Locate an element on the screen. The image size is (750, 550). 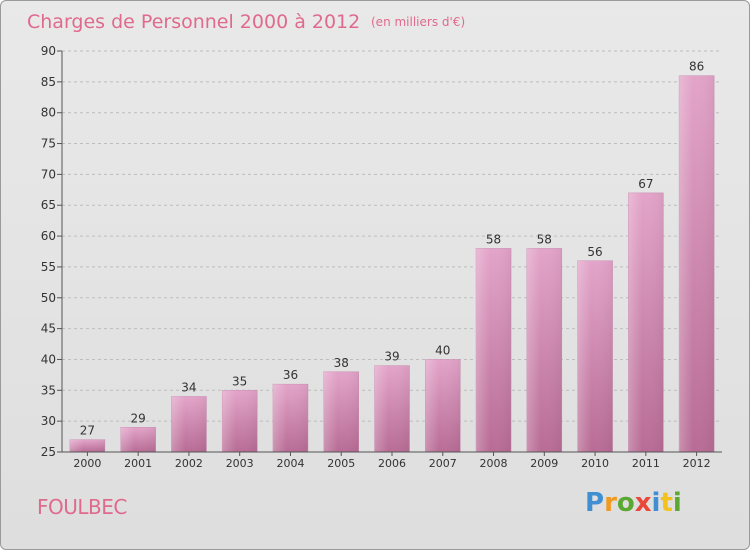
y-tick-label: 30 is located at coordinates (48, 421).